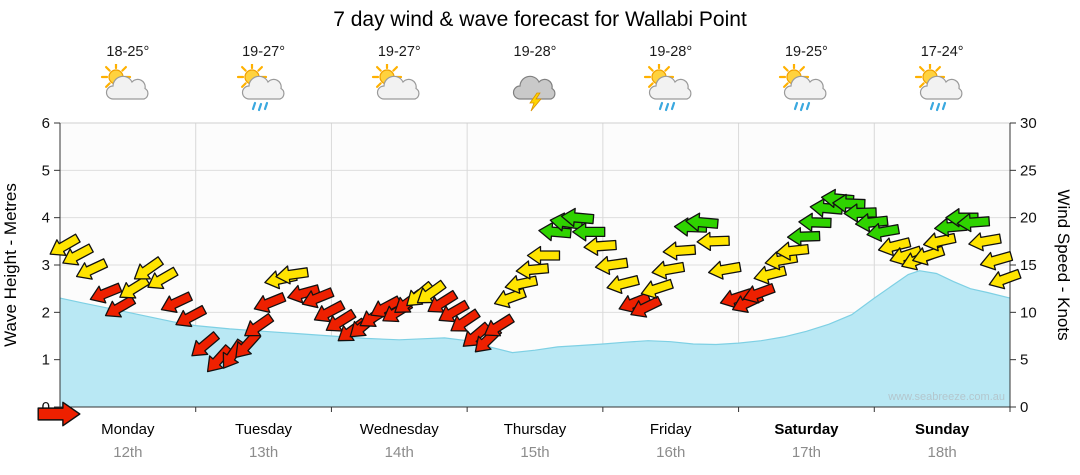 The image size is (1080, 475). What do you see at coordinates (946, 397) in the screenshot?
I see `watermark: www.seabreeze.com.au` at bounding box center [946, 397].